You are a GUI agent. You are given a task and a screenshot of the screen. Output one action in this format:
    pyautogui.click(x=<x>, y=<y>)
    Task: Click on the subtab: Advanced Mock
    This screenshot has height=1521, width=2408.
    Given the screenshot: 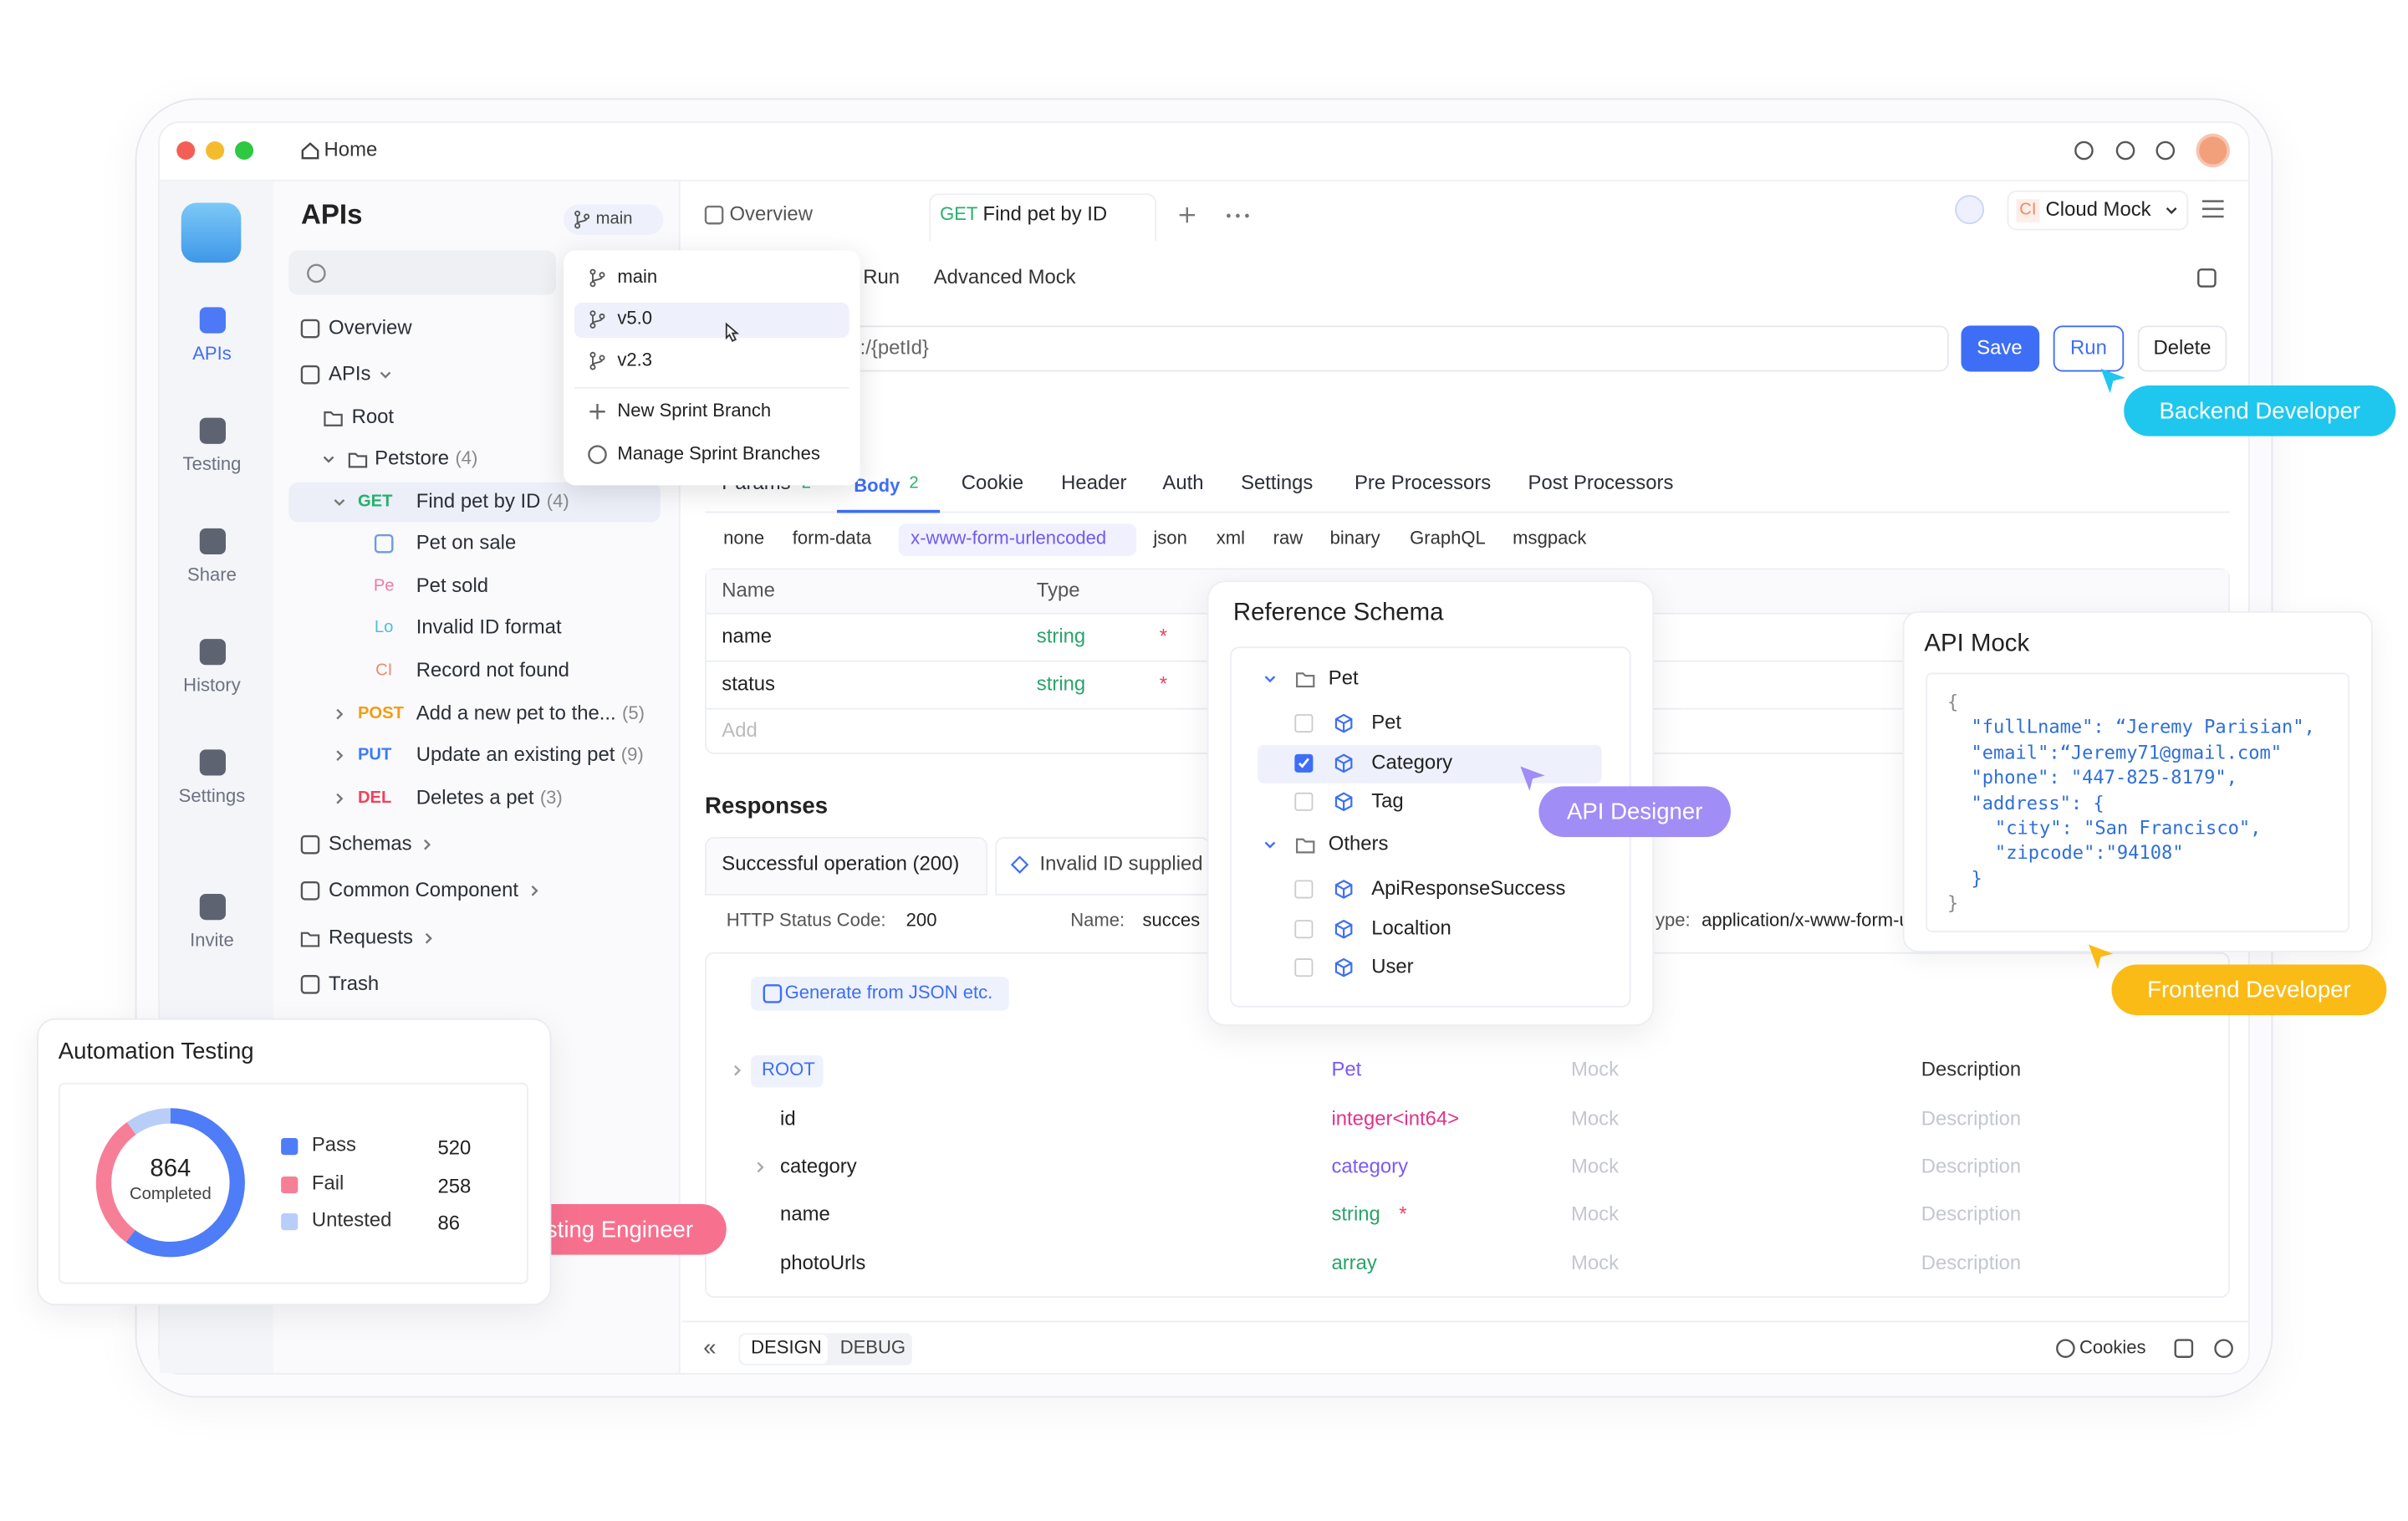 What is the action you would take?
    pyautogui.click(x=1005, y=276)
    